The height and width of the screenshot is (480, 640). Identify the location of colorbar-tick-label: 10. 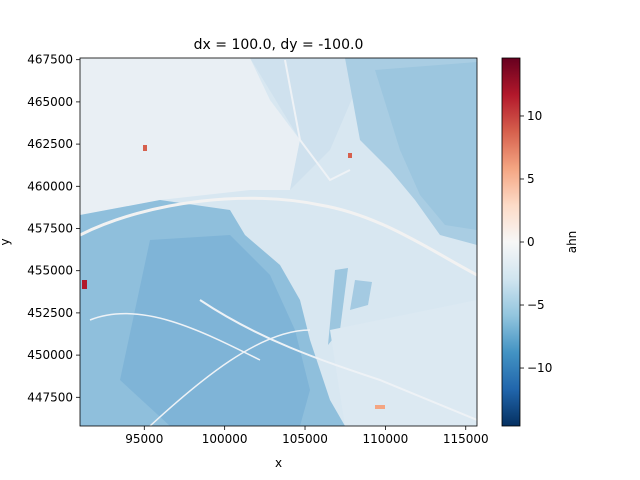
(534, 116).